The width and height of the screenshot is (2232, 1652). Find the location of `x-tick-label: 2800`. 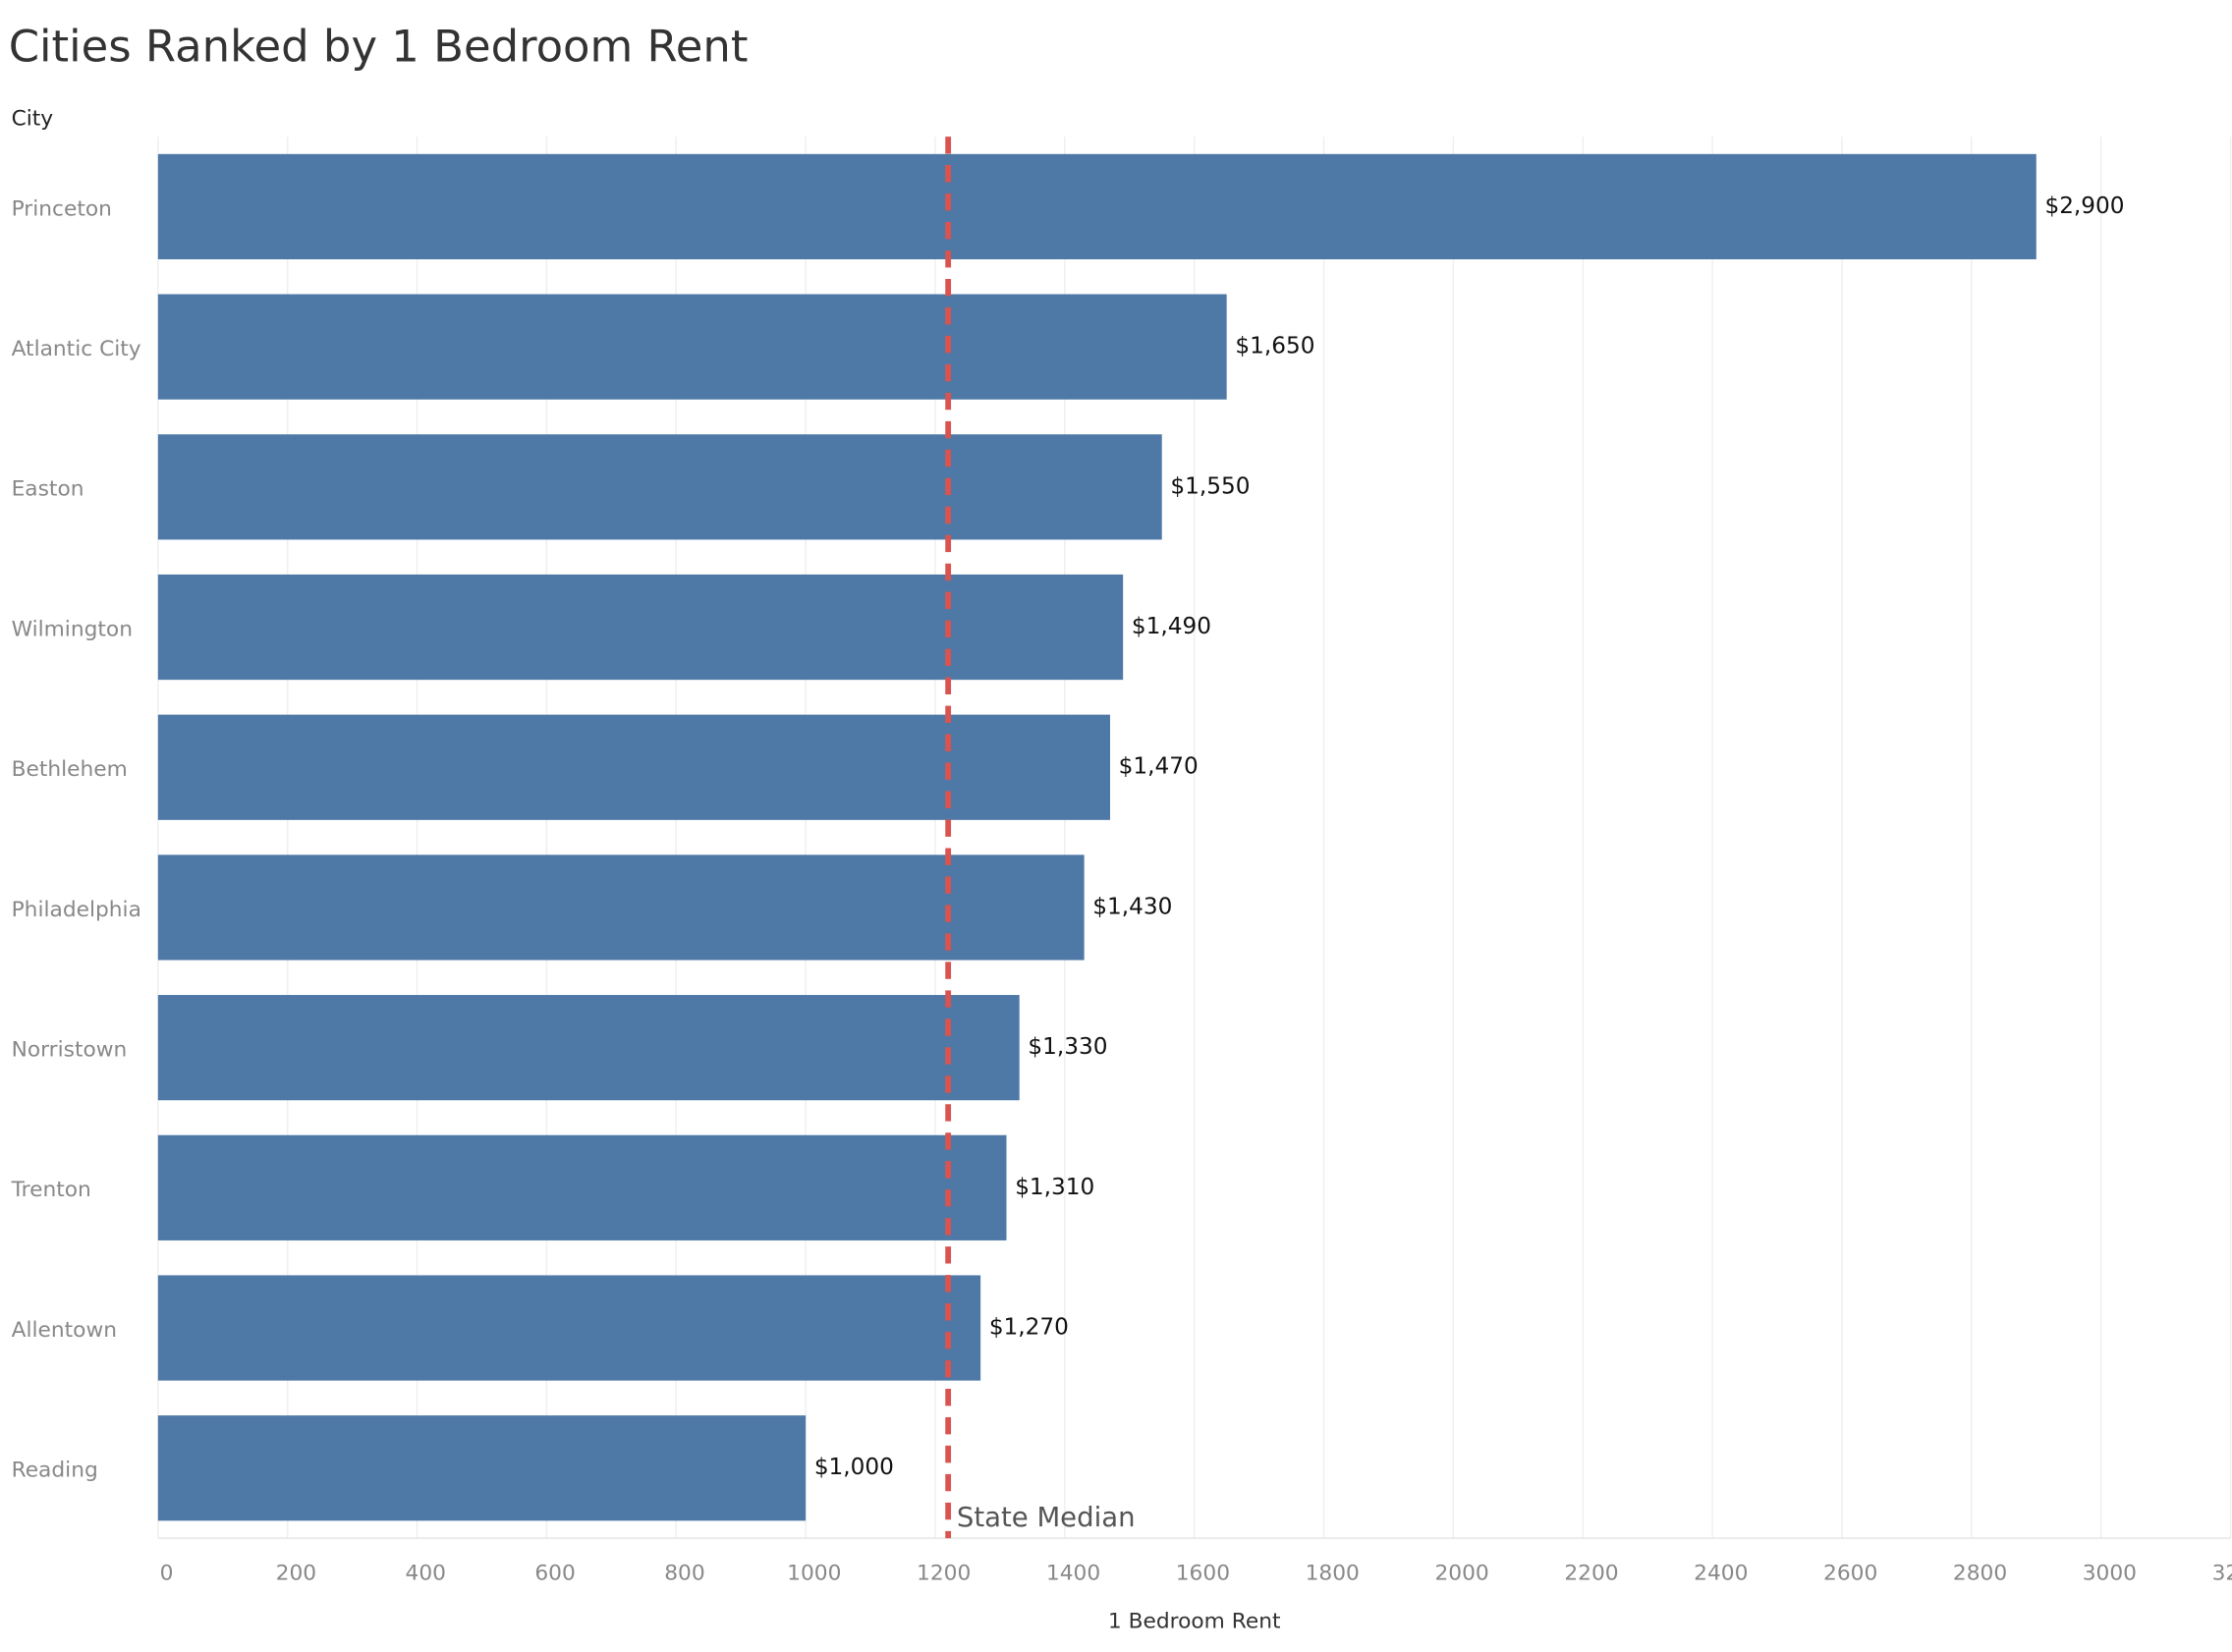

x-tick-label: 2800 is located at coordinates (1980, 1573).